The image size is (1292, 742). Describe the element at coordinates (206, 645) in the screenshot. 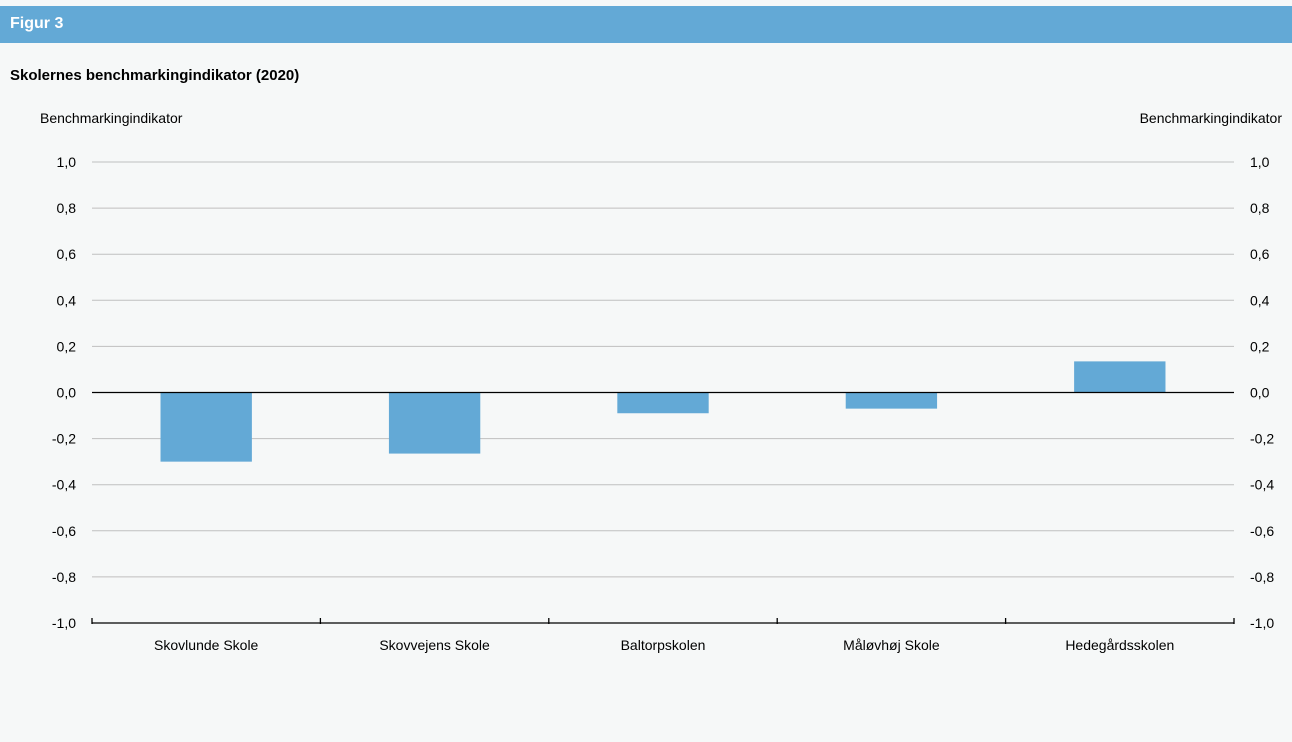

I see `x-tick-label: Skovlunde Skole` at that location.